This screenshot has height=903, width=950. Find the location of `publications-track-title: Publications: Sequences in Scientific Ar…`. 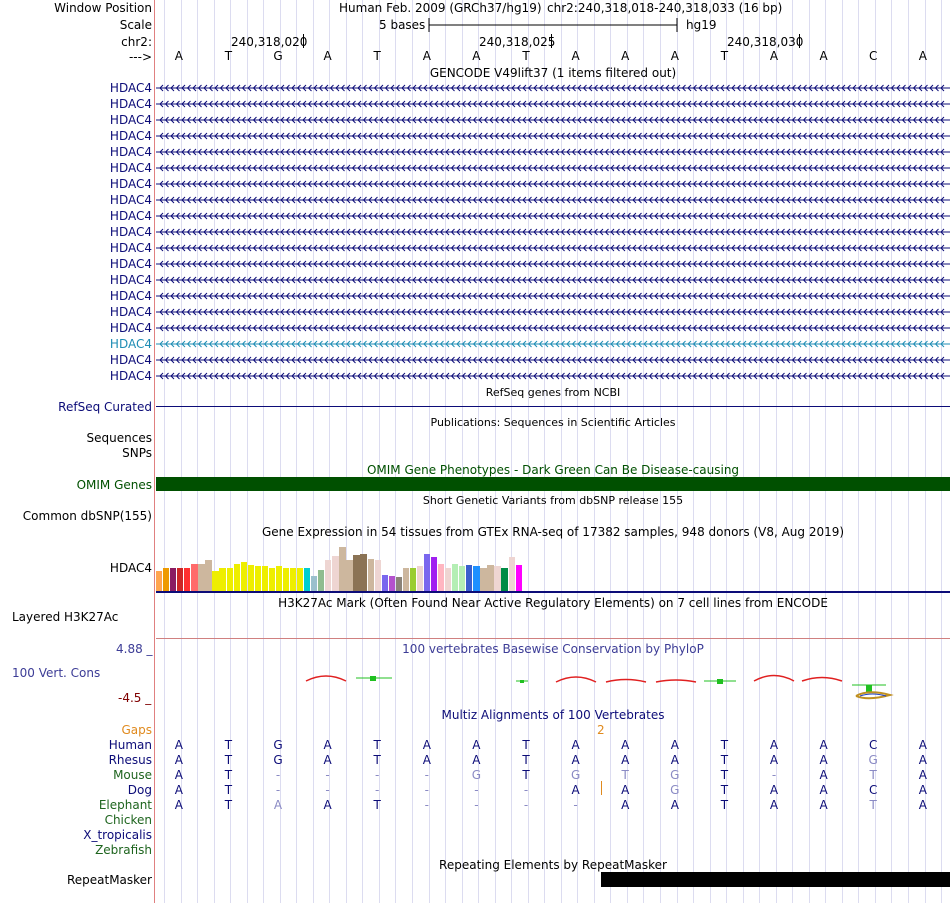

publications-track-title: Publications: Sequences in Scientific Ar… is located at coordinates (553, 422).